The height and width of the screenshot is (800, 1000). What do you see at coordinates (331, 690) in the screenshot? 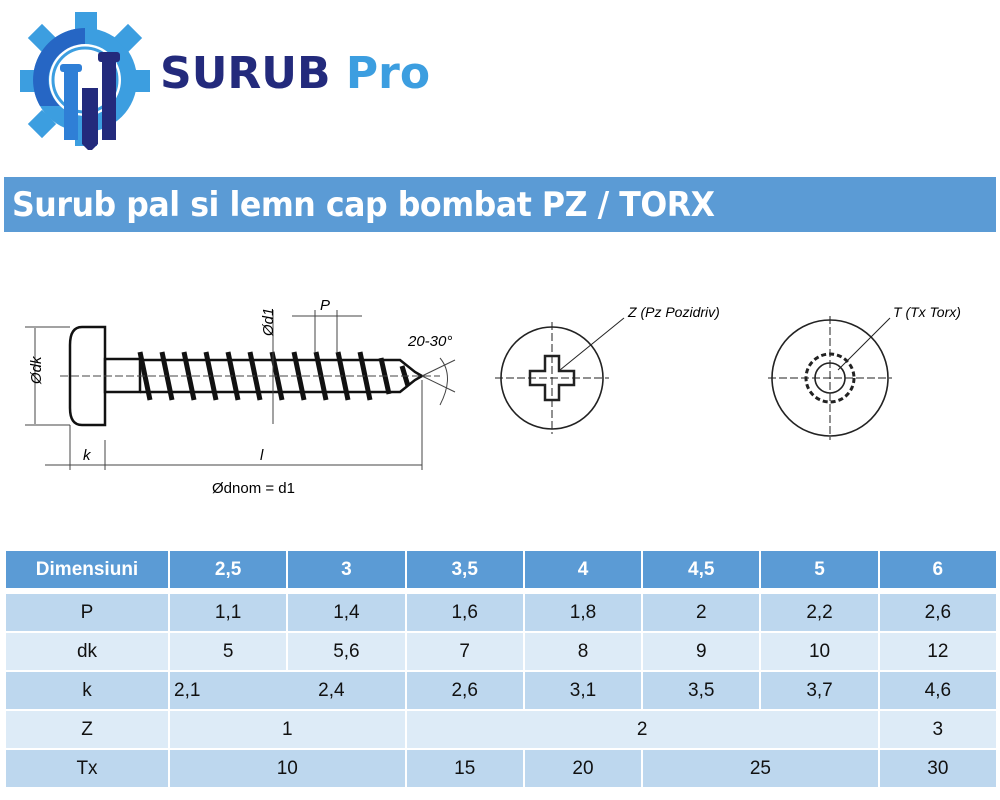
I see `cell: 2,4` at bounding box center [331, 690].